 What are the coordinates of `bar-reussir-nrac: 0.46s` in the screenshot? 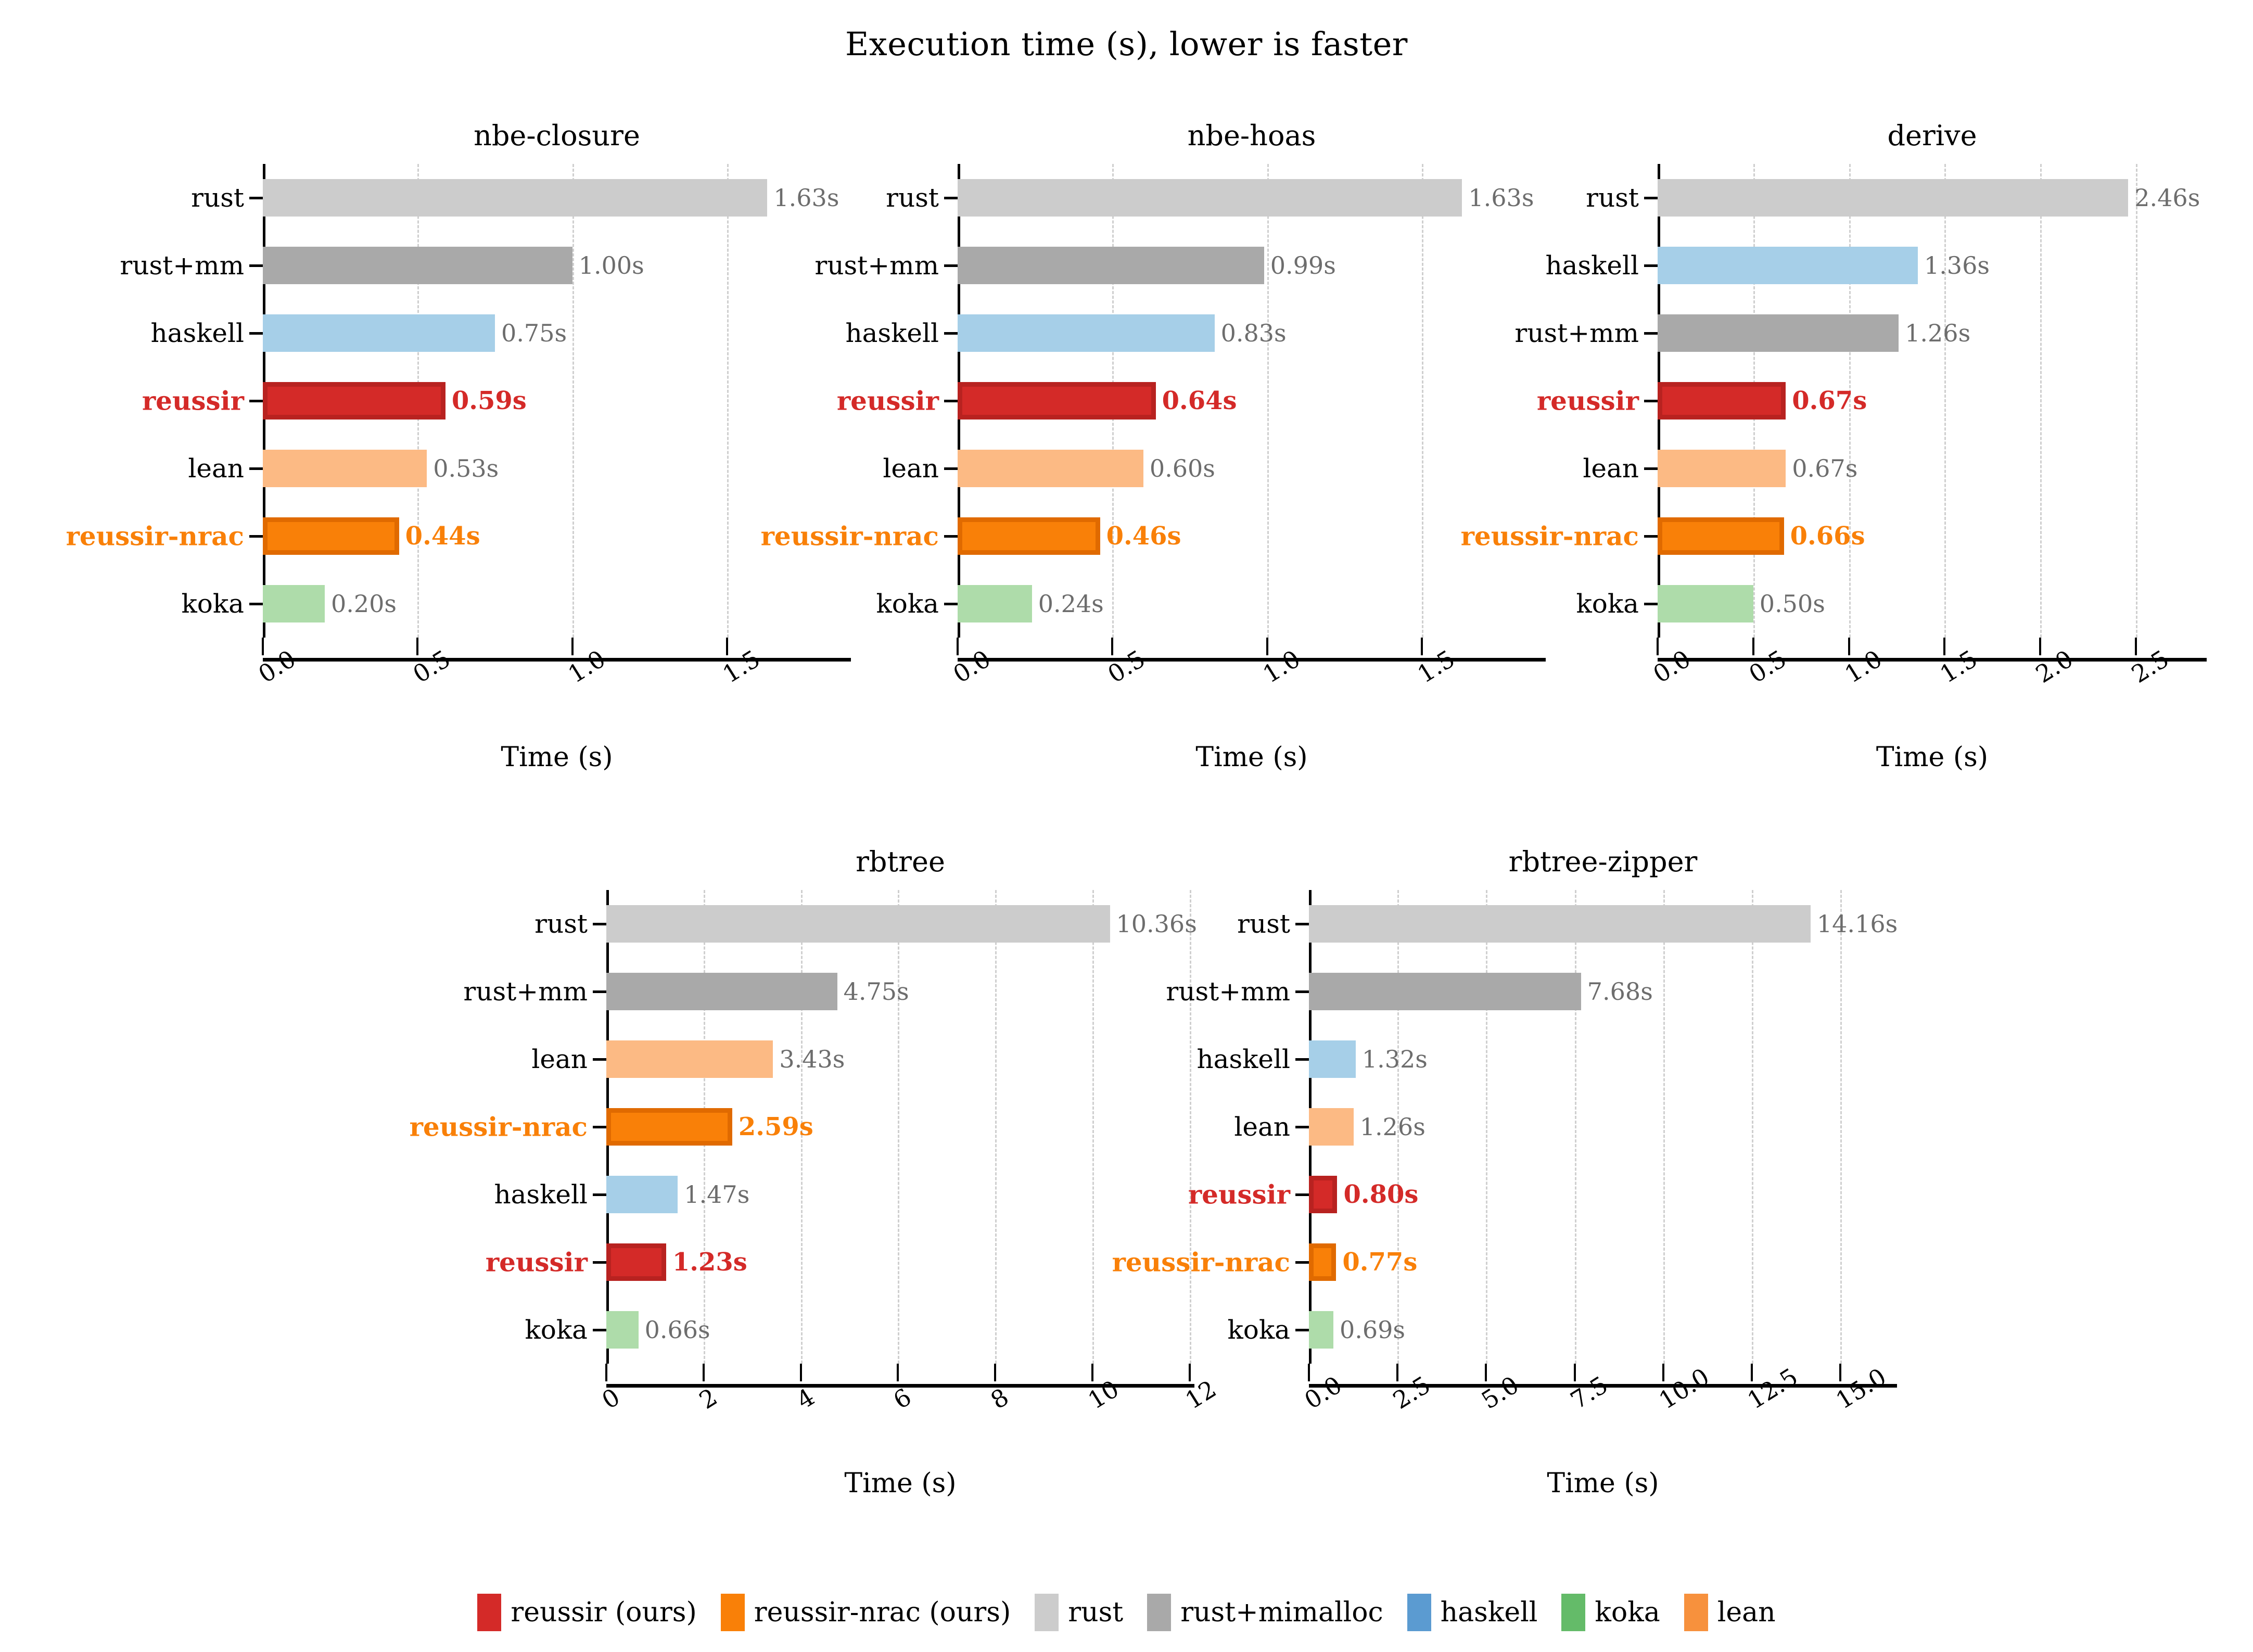 It's located at (1070, 536).